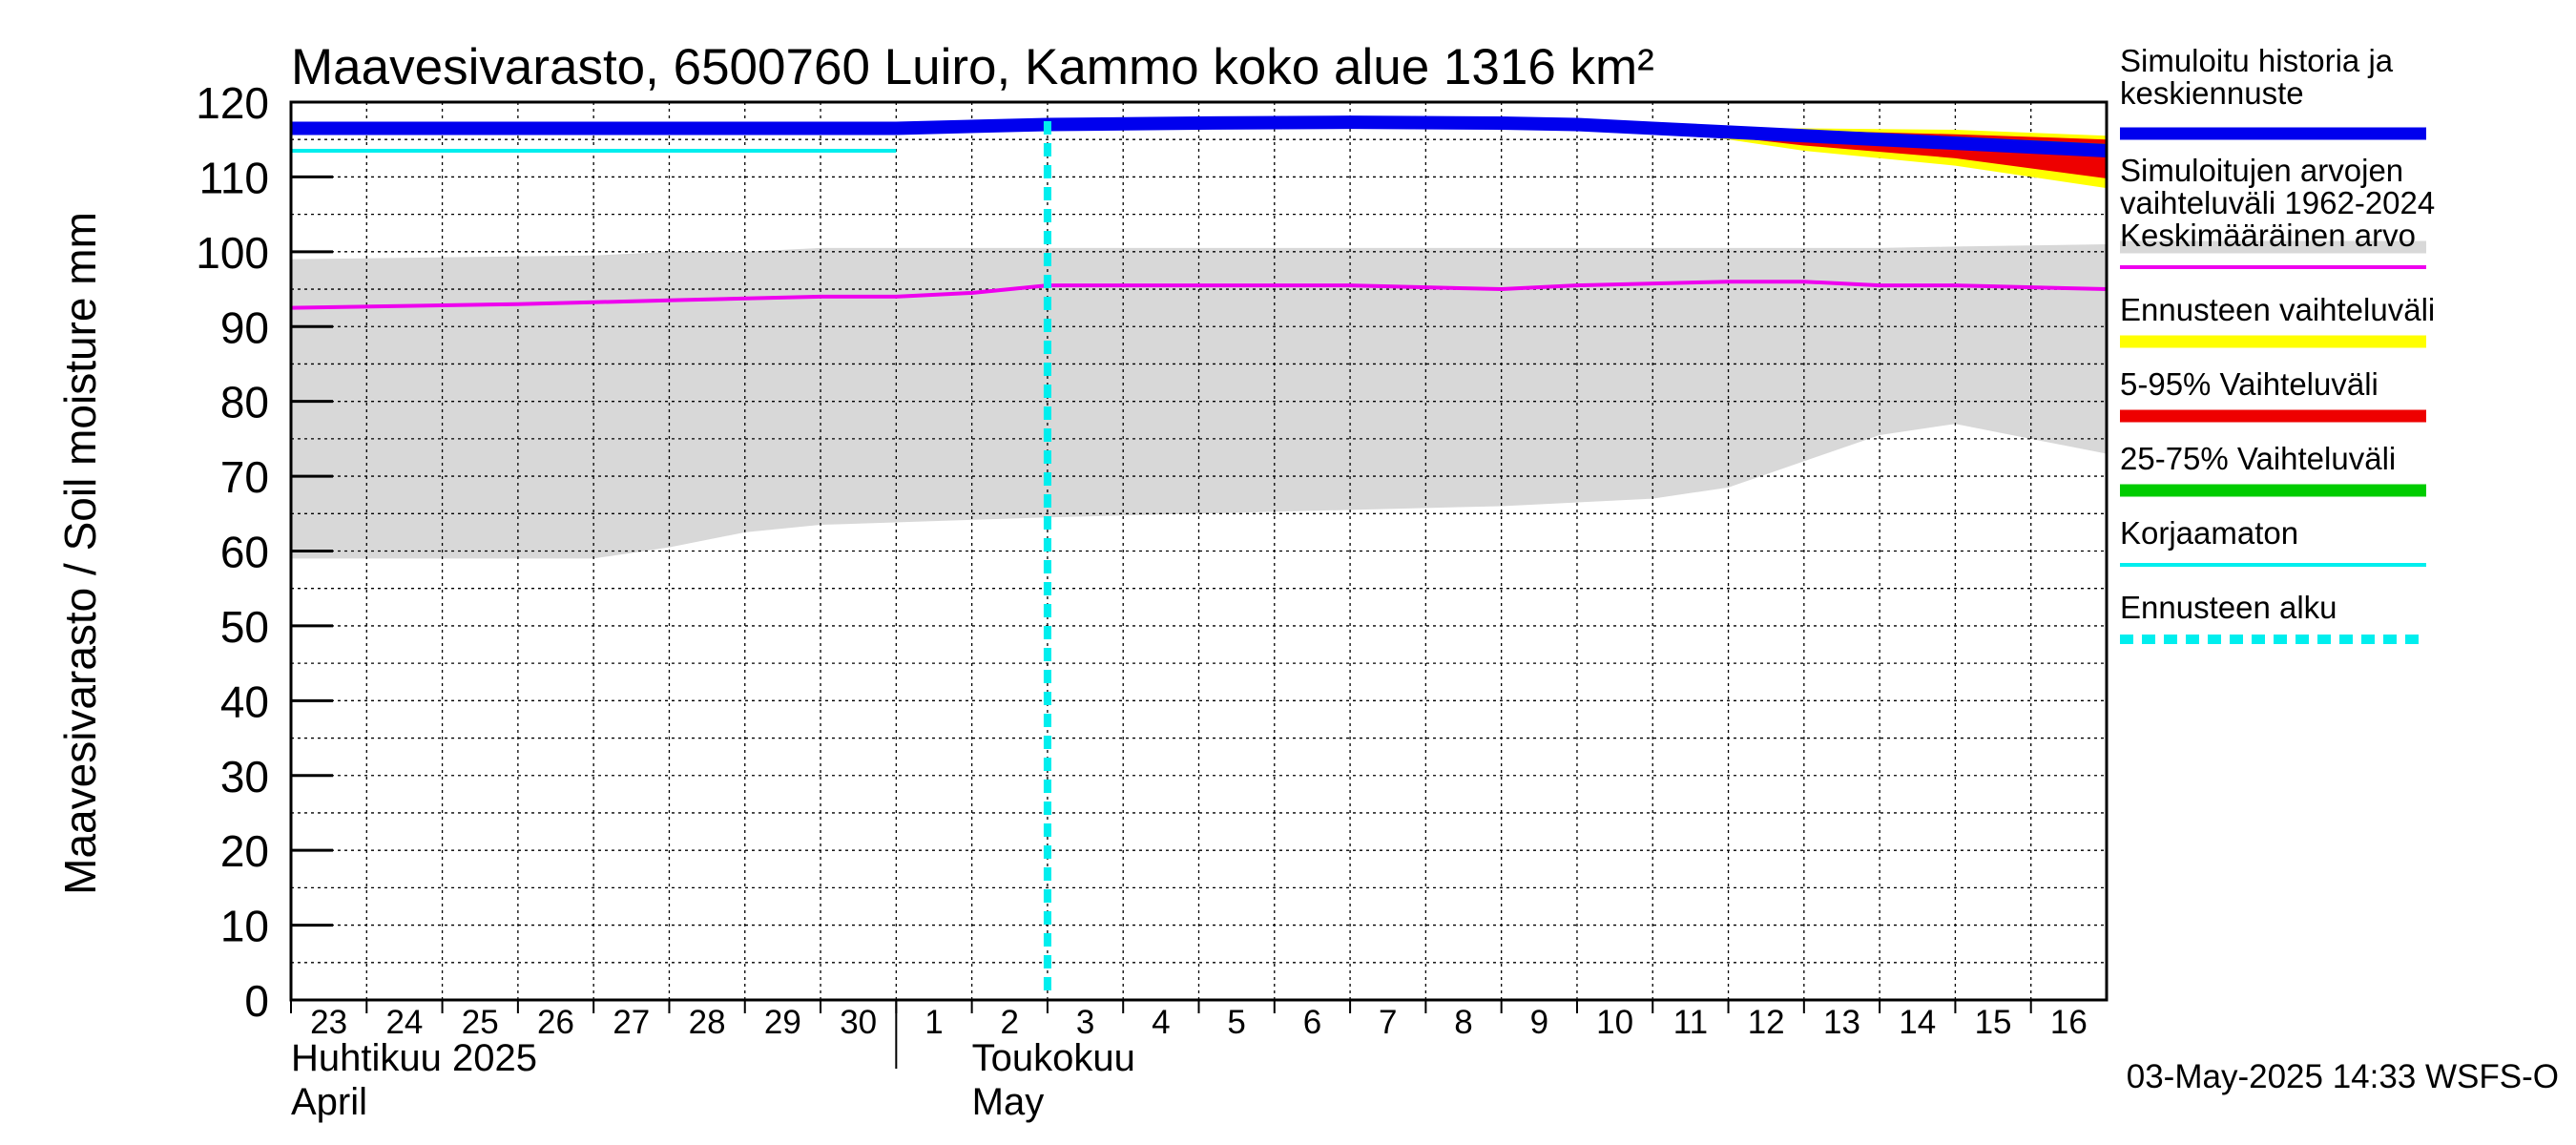  What do you see at coordinates (1312, 1022) in the screenshot?
I see `x-tick-label: 6` at bounding box center [1312, 1022].